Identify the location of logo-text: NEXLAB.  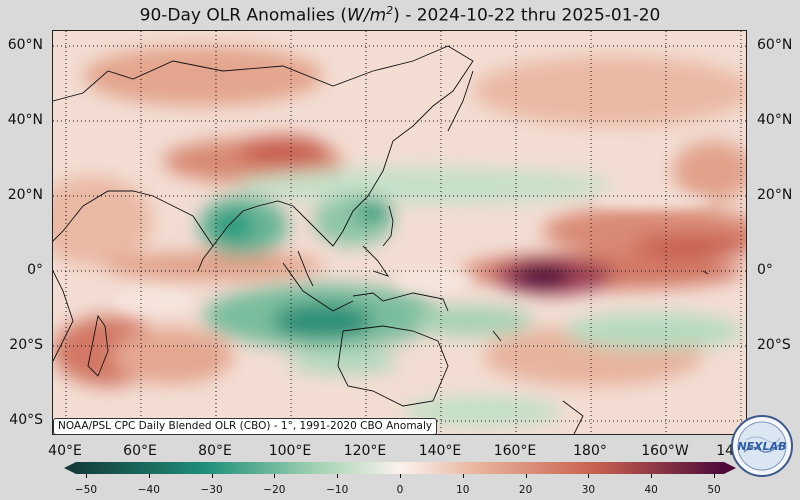
(761, 446).